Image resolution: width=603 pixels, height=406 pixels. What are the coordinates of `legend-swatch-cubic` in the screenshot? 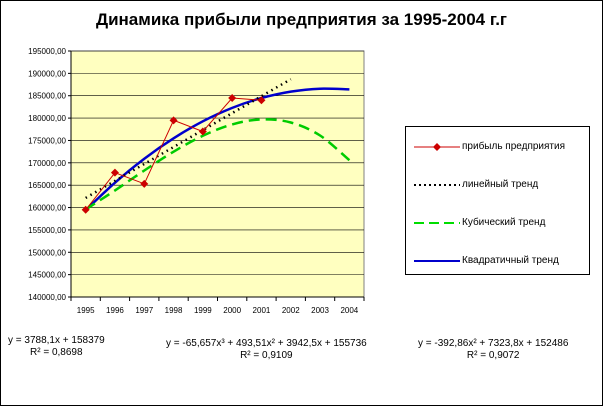 It's located at (437, 223).